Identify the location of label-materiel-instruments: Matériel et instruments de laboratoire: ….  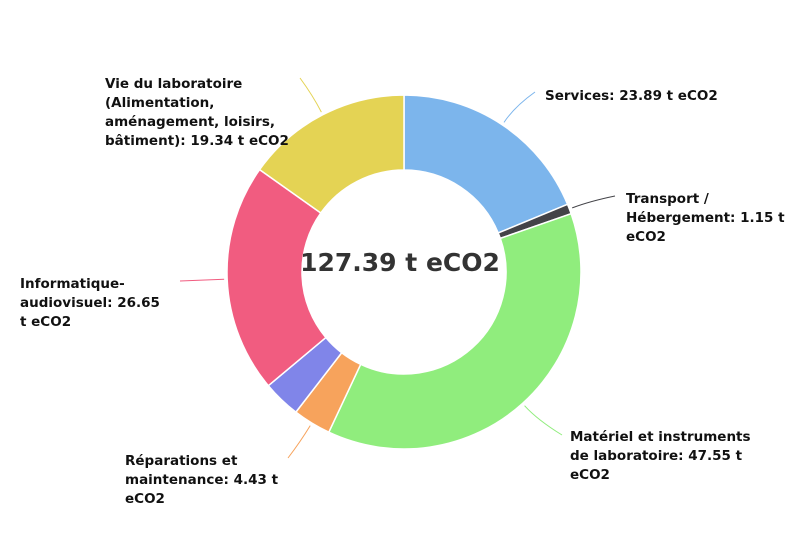
(660, 456).